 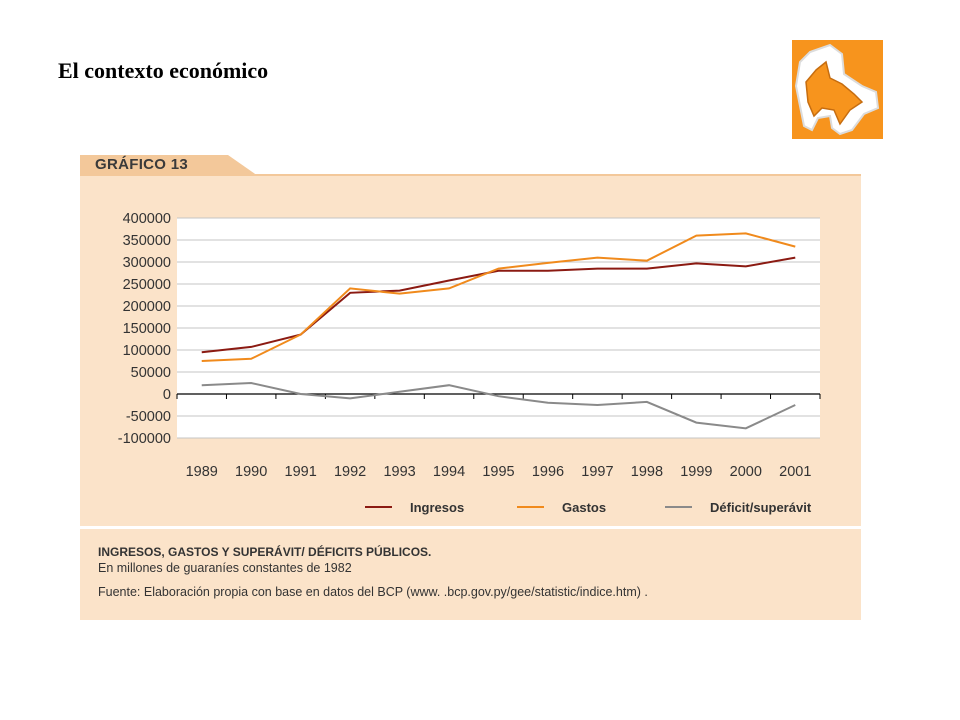 What do you see at coordinates (350, 472) in the screenshot?
I see `x-tick-label: 1992` at bounding box center [350, 472].